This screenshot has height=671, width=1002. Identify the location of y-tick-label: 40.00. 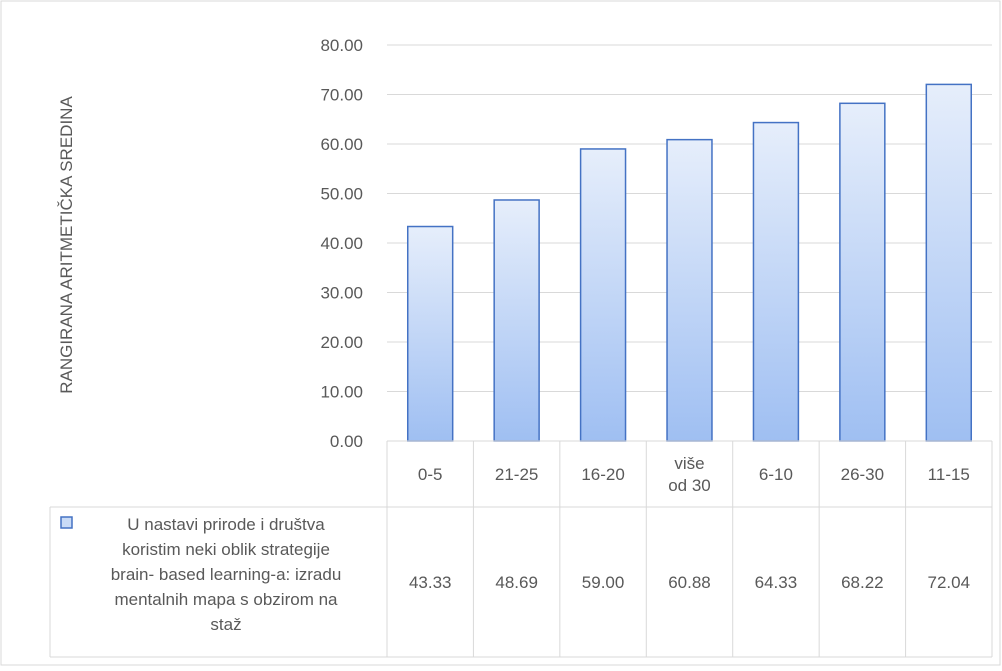
(341, 243).